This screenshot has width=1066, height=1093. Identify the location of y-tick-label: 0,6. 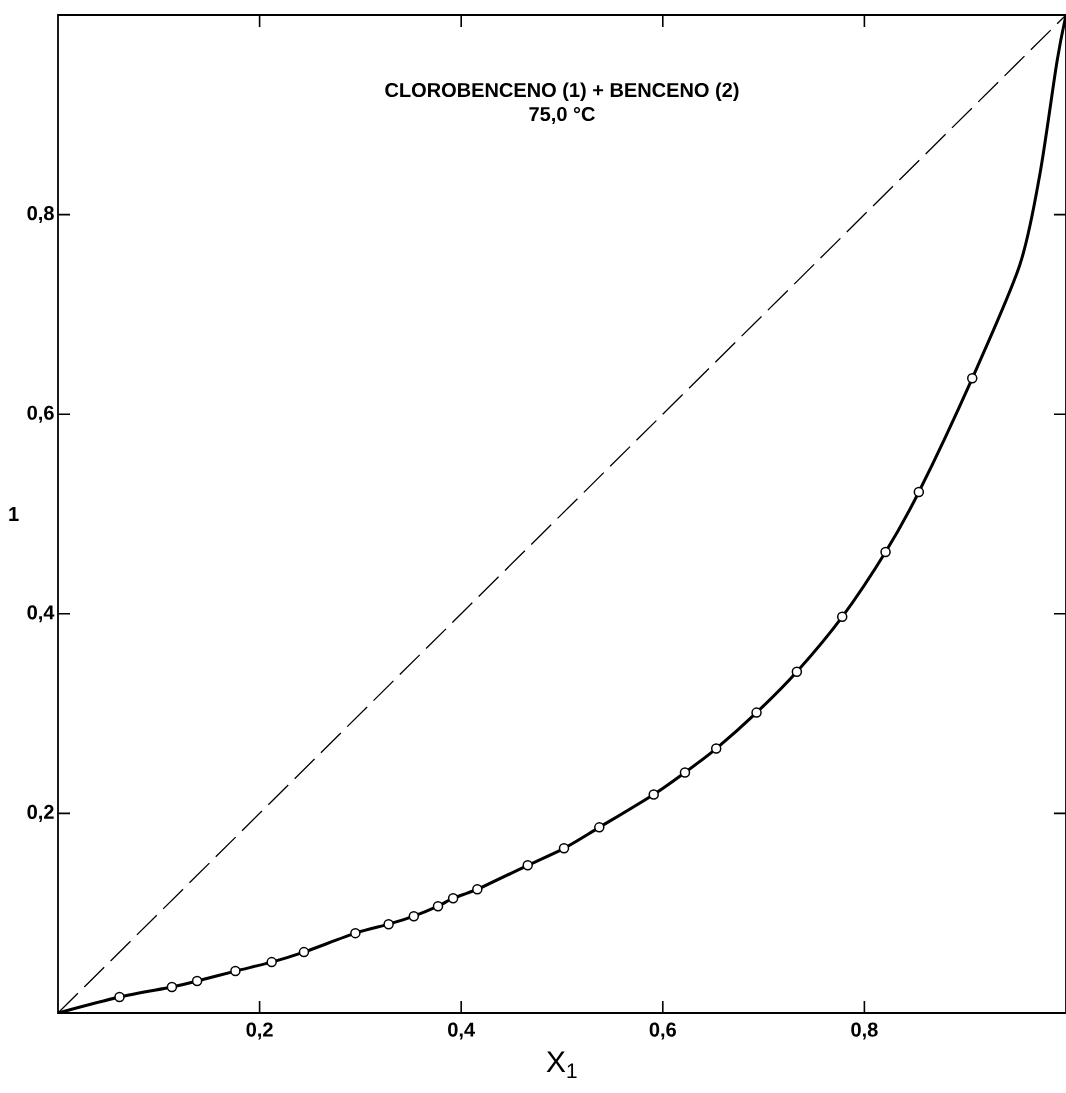
(40, 414).